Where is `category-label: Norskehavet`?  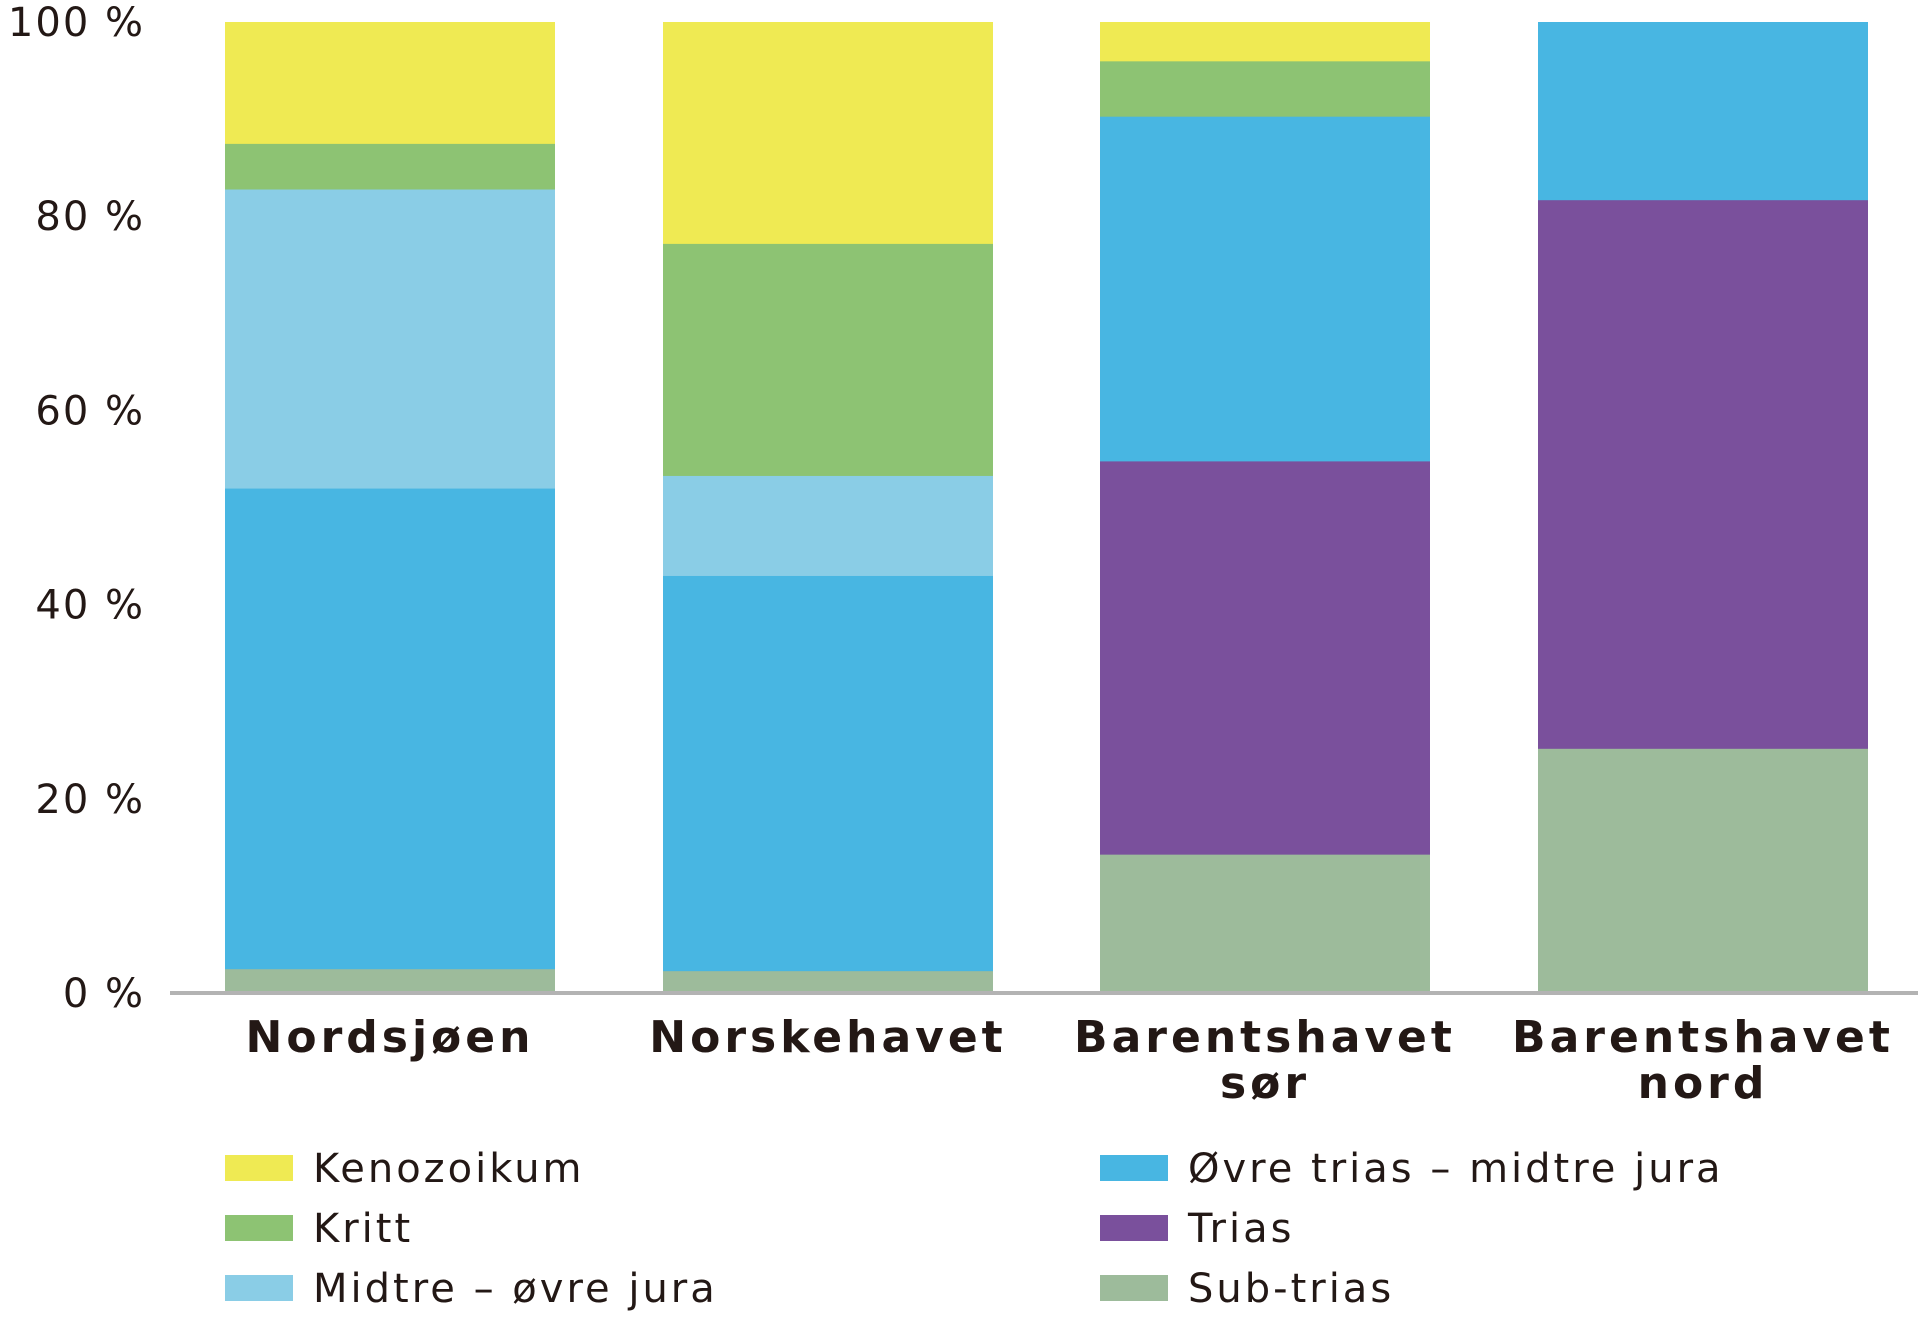 category-label: Norskehavet is located at coordinates (827, 1037).